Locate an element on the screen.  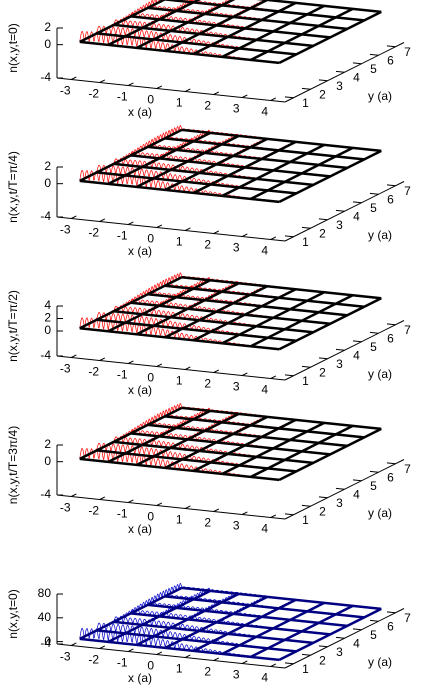
z-tick-label: 0 is located at coordinates (47, 183).